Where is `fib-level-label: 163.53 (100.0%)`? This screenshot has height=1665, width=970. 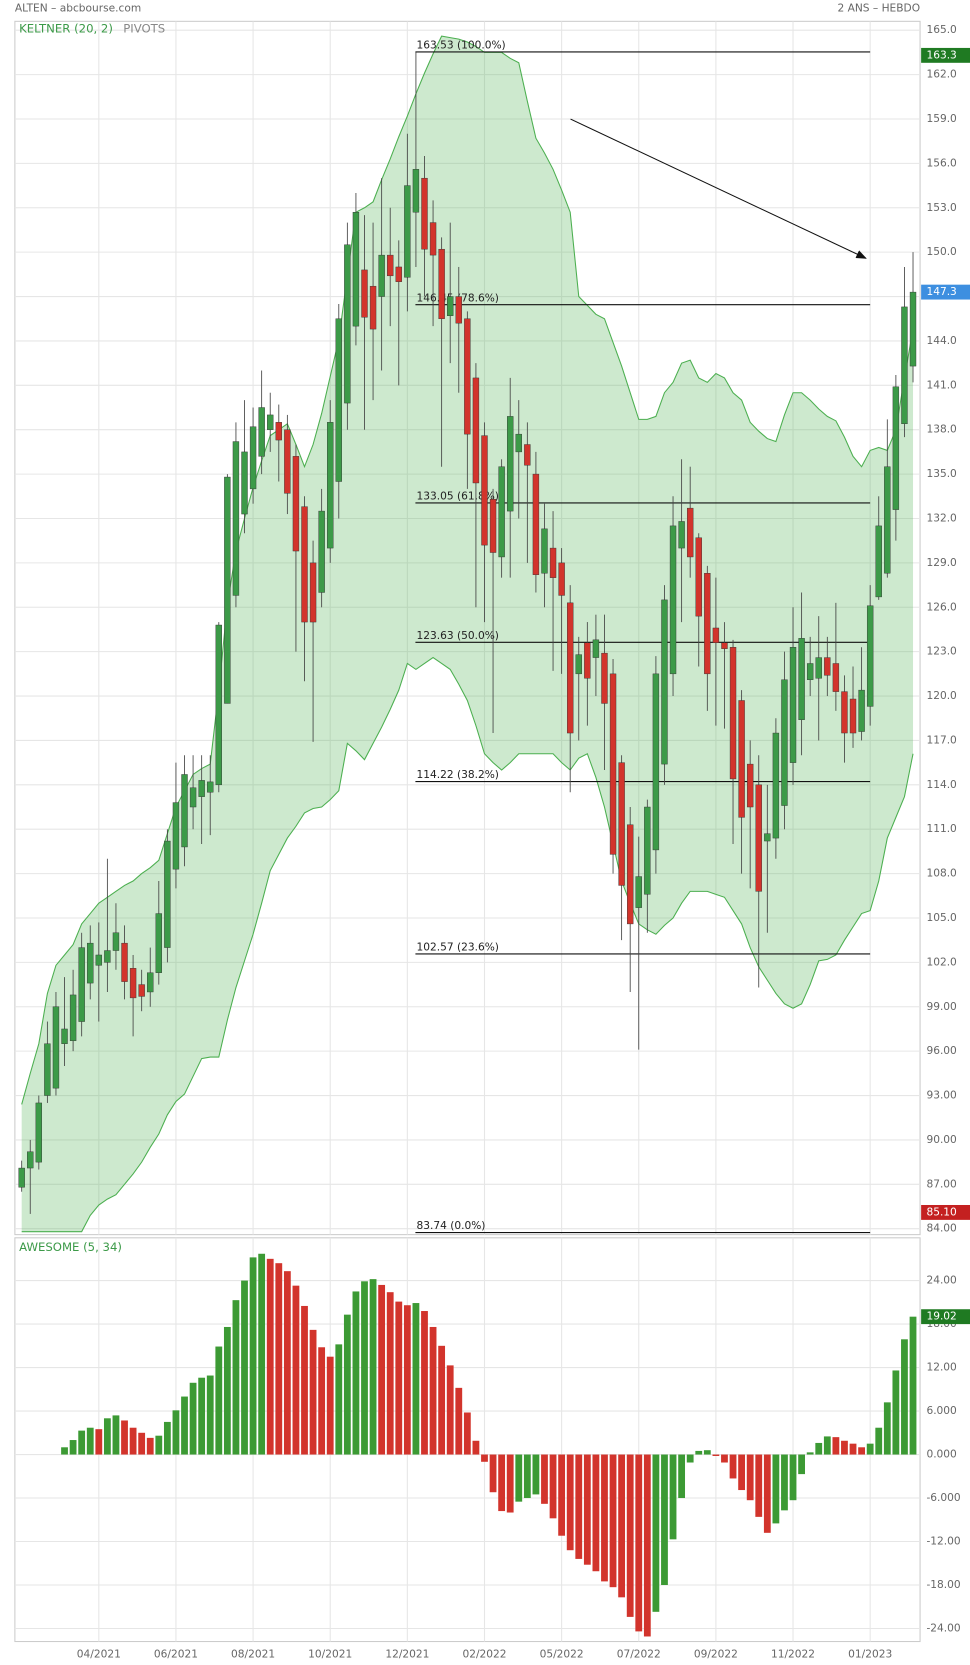
fib-level-label: 163.53 (100.0%) is located at coordinates (460, 45).